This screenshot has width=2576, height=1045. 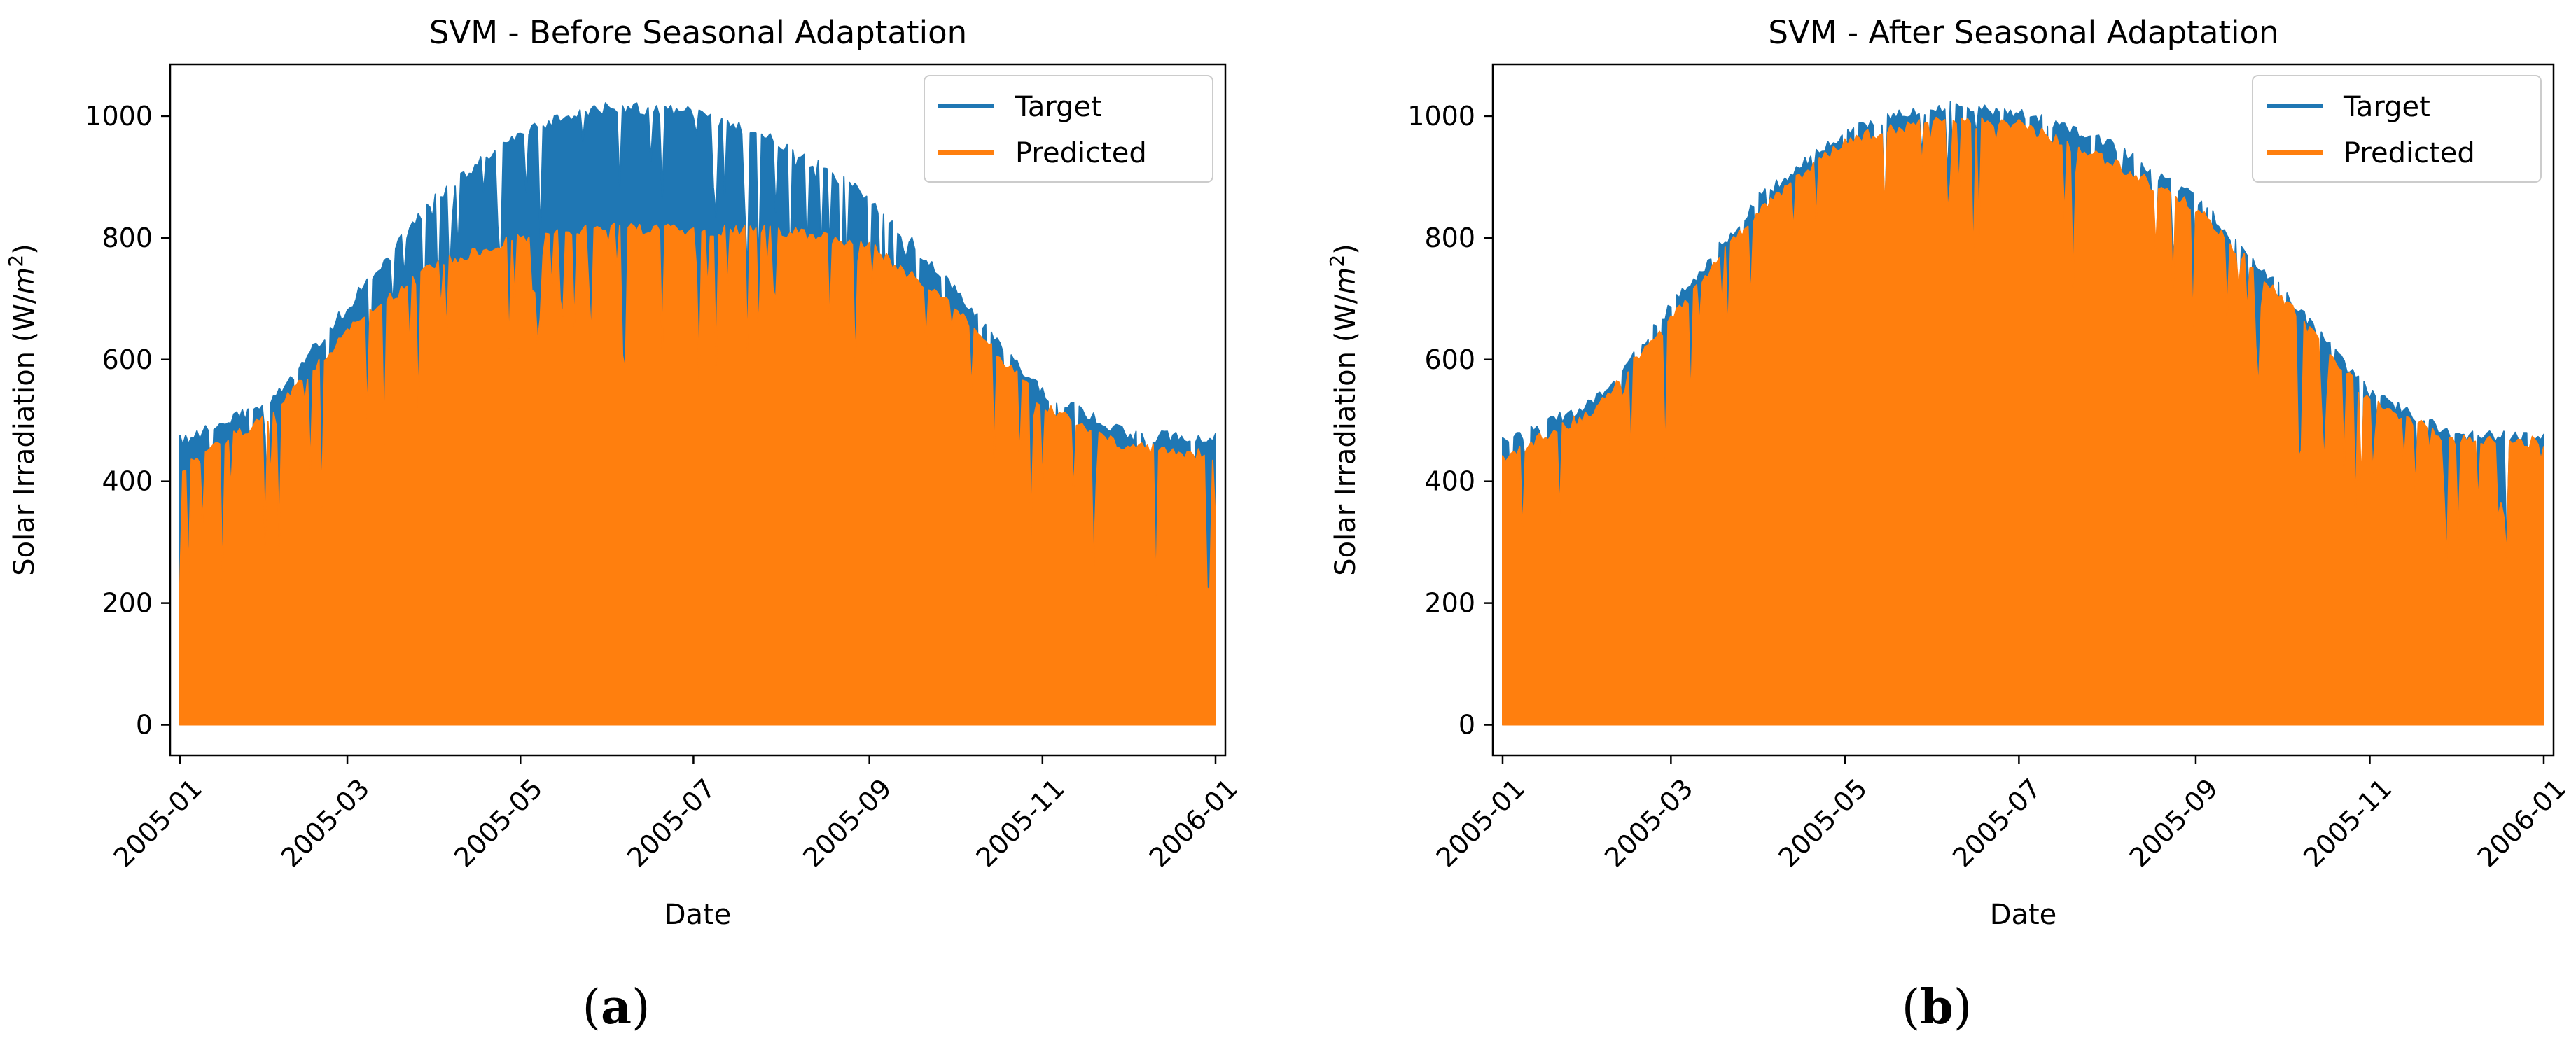 What do you see at coordinates (698, 33) in the screenshot?
I see `chart-title: SVM - Before Seasonal Adaptation` at bounding box center [698, 33].